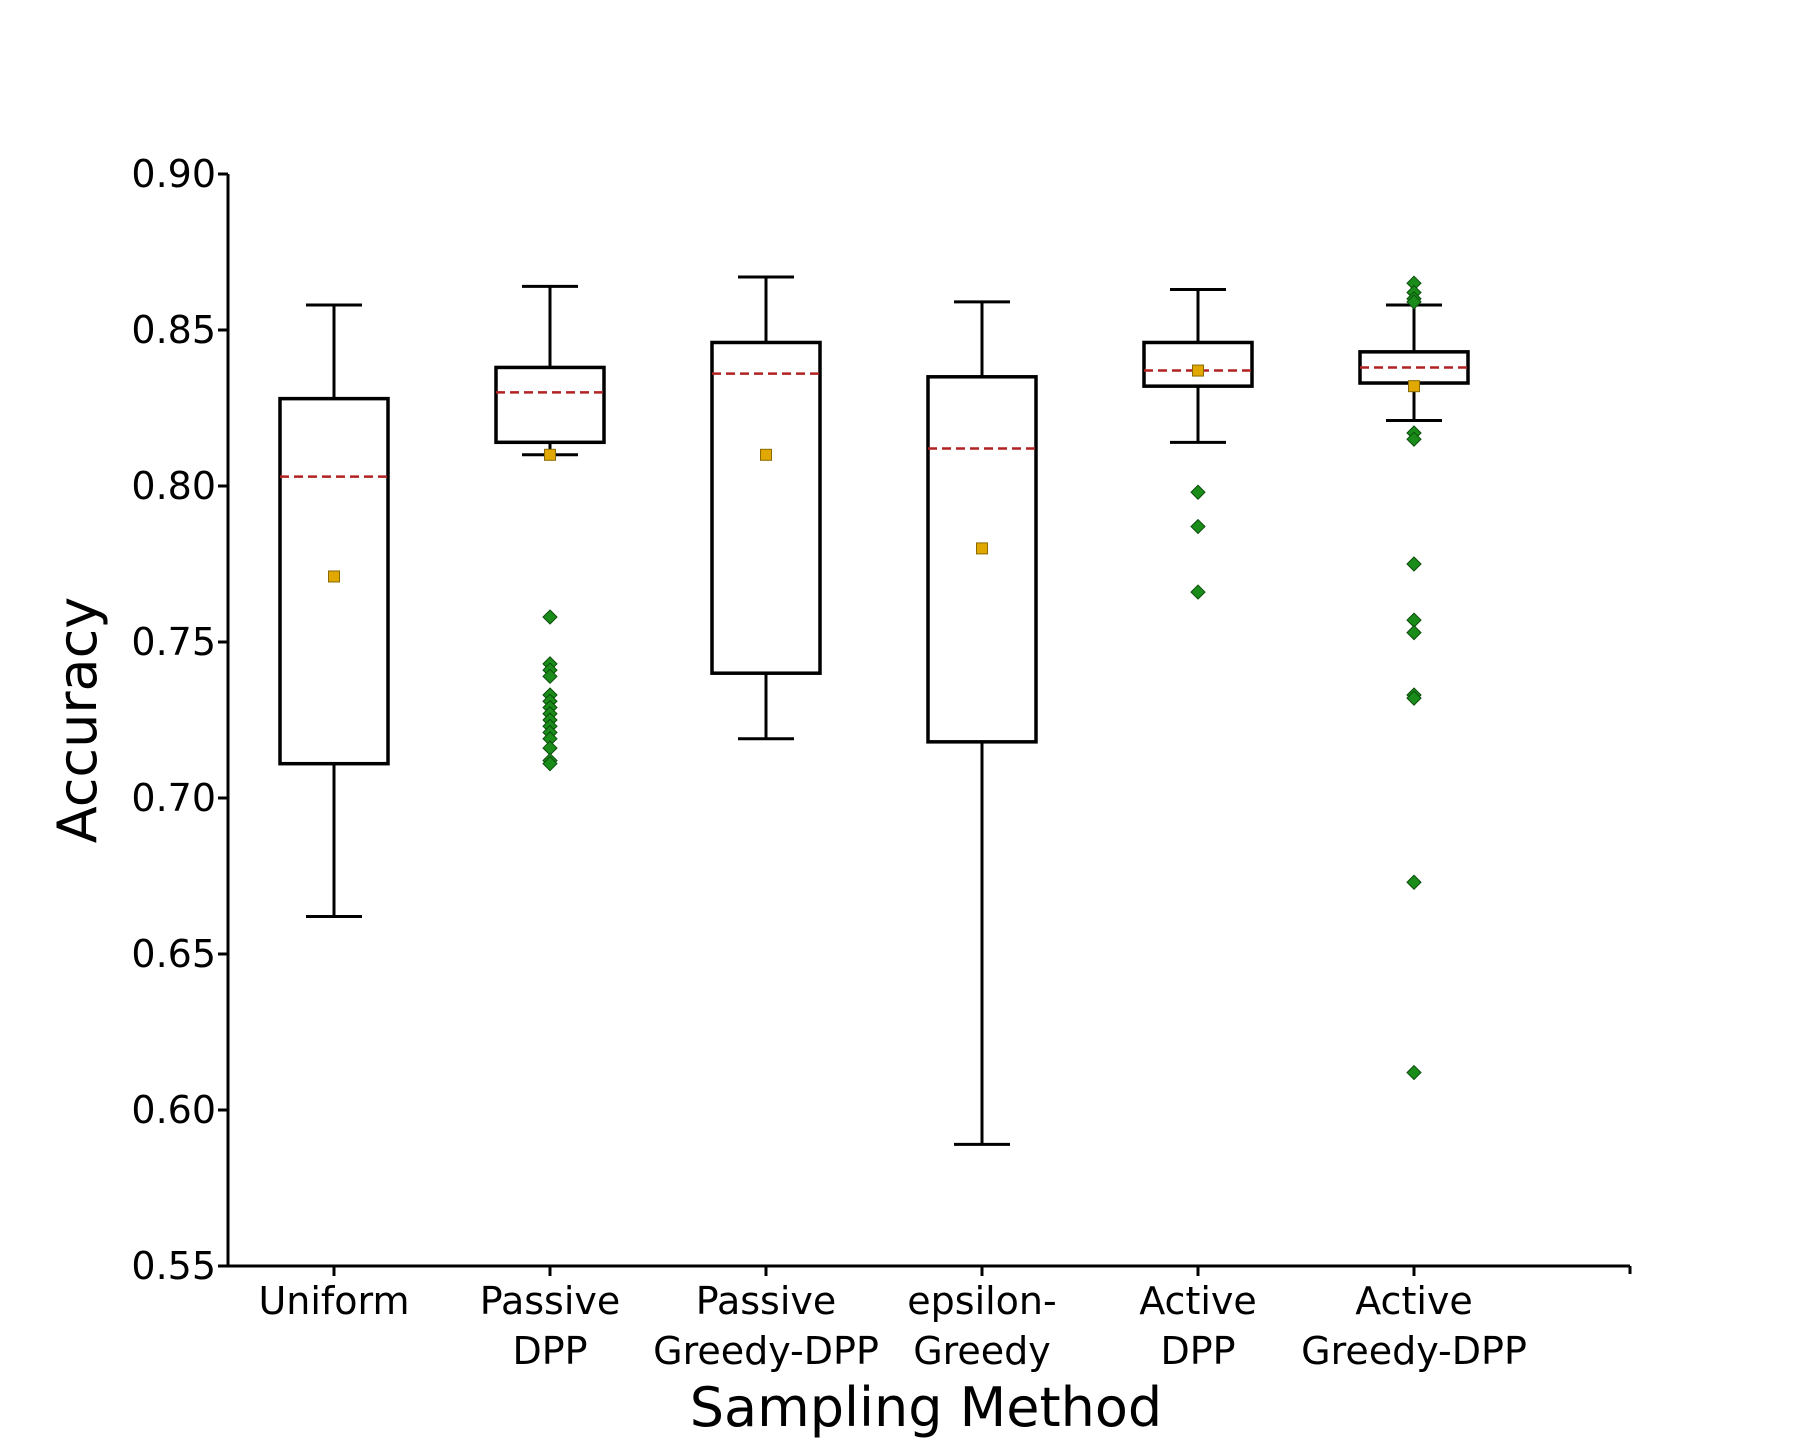 The width and height of the screenshot is (1800, 1440). I want to click on y-tick-label: 0.65, so click(173, 954).